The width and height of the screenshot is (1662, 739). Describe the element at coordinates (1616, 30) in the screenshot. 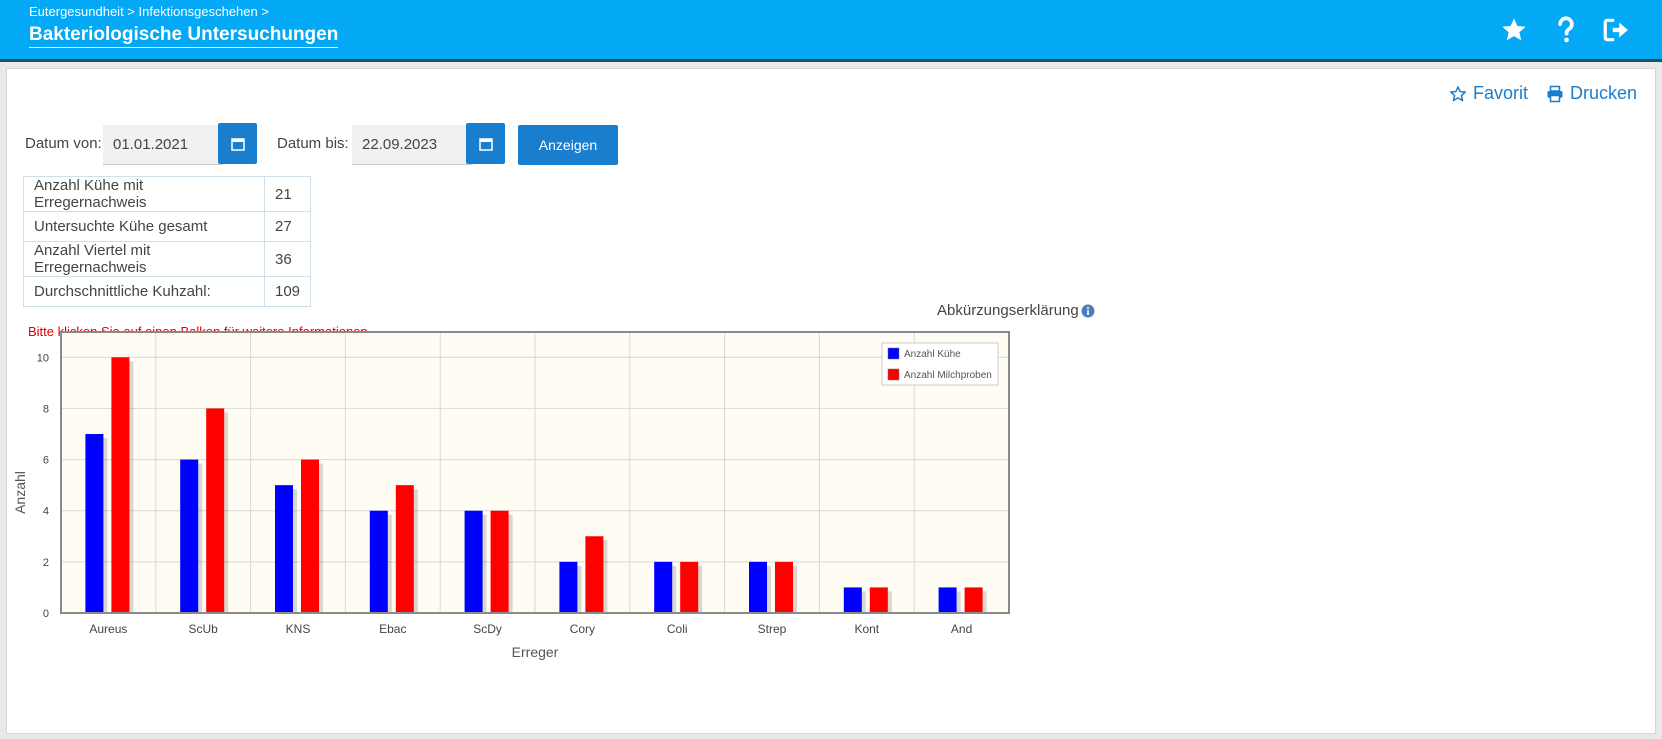

I see `logout-icon` at that location.